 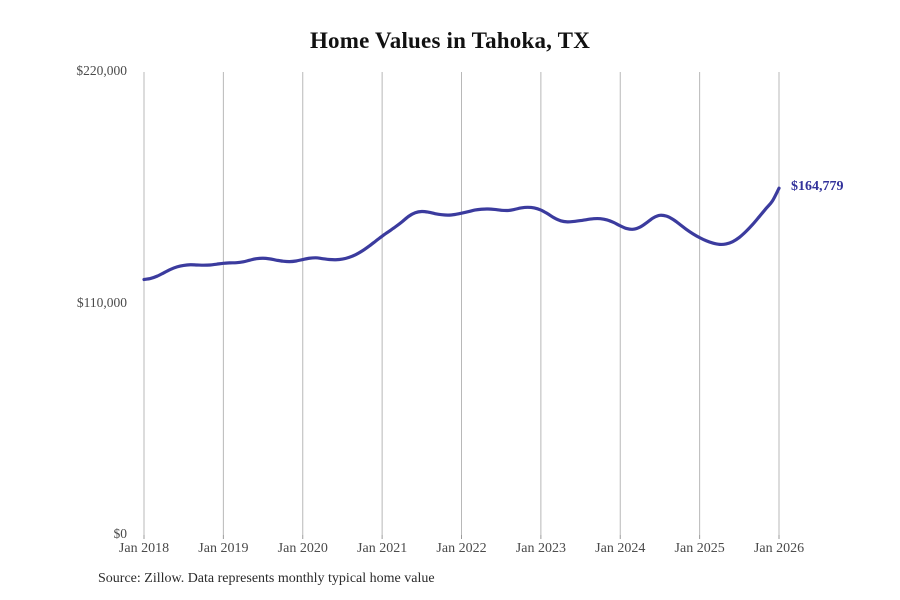 I want to click on y-axis-tick-label: $220,000, so click(x=101, y=70).